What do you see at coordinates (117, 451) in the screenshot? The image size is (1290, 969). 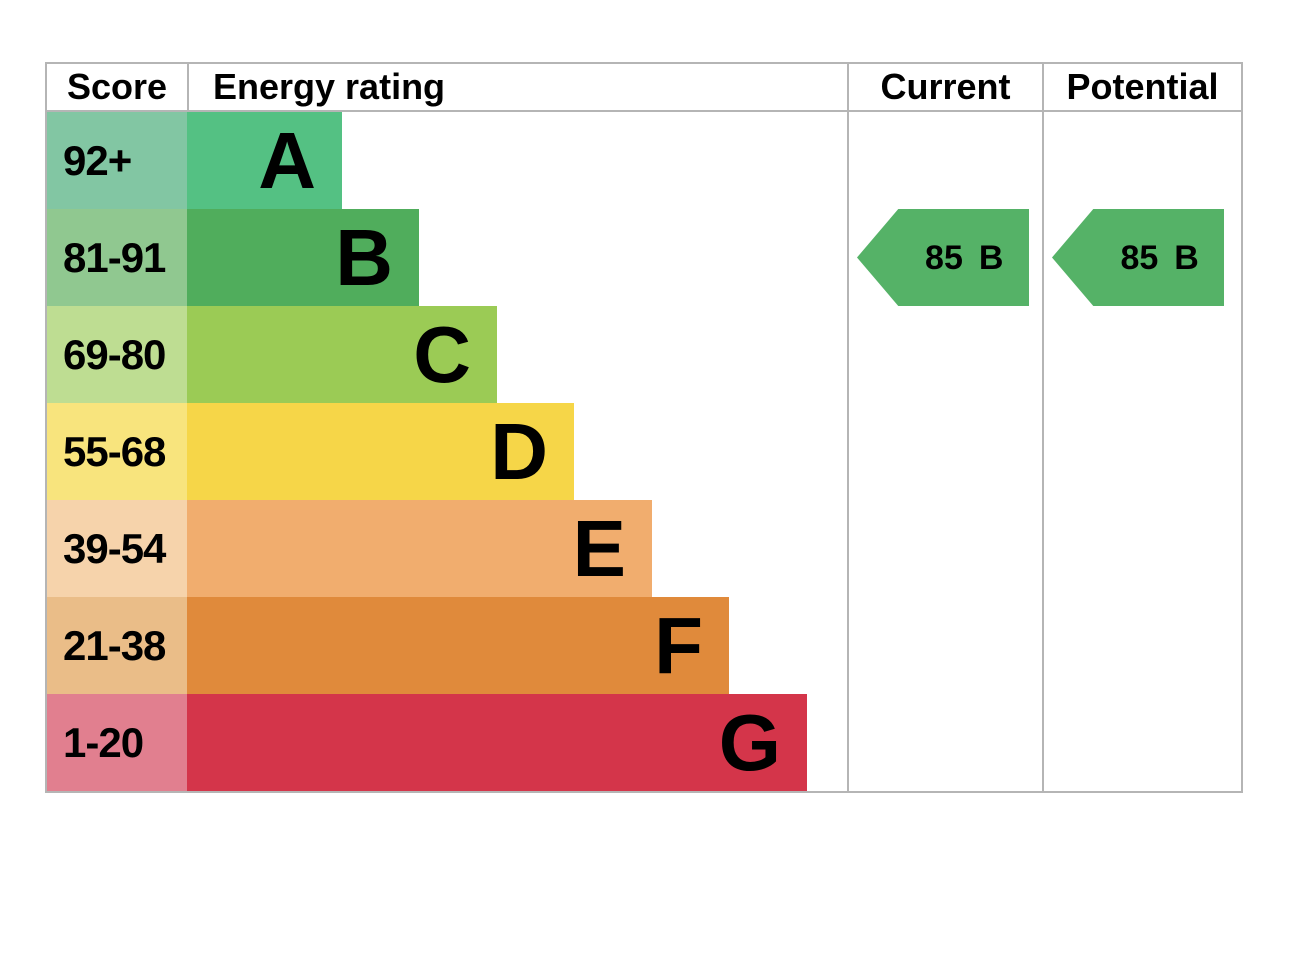 I see `band-score-range: 55-68` at bounding box center [117, 451].